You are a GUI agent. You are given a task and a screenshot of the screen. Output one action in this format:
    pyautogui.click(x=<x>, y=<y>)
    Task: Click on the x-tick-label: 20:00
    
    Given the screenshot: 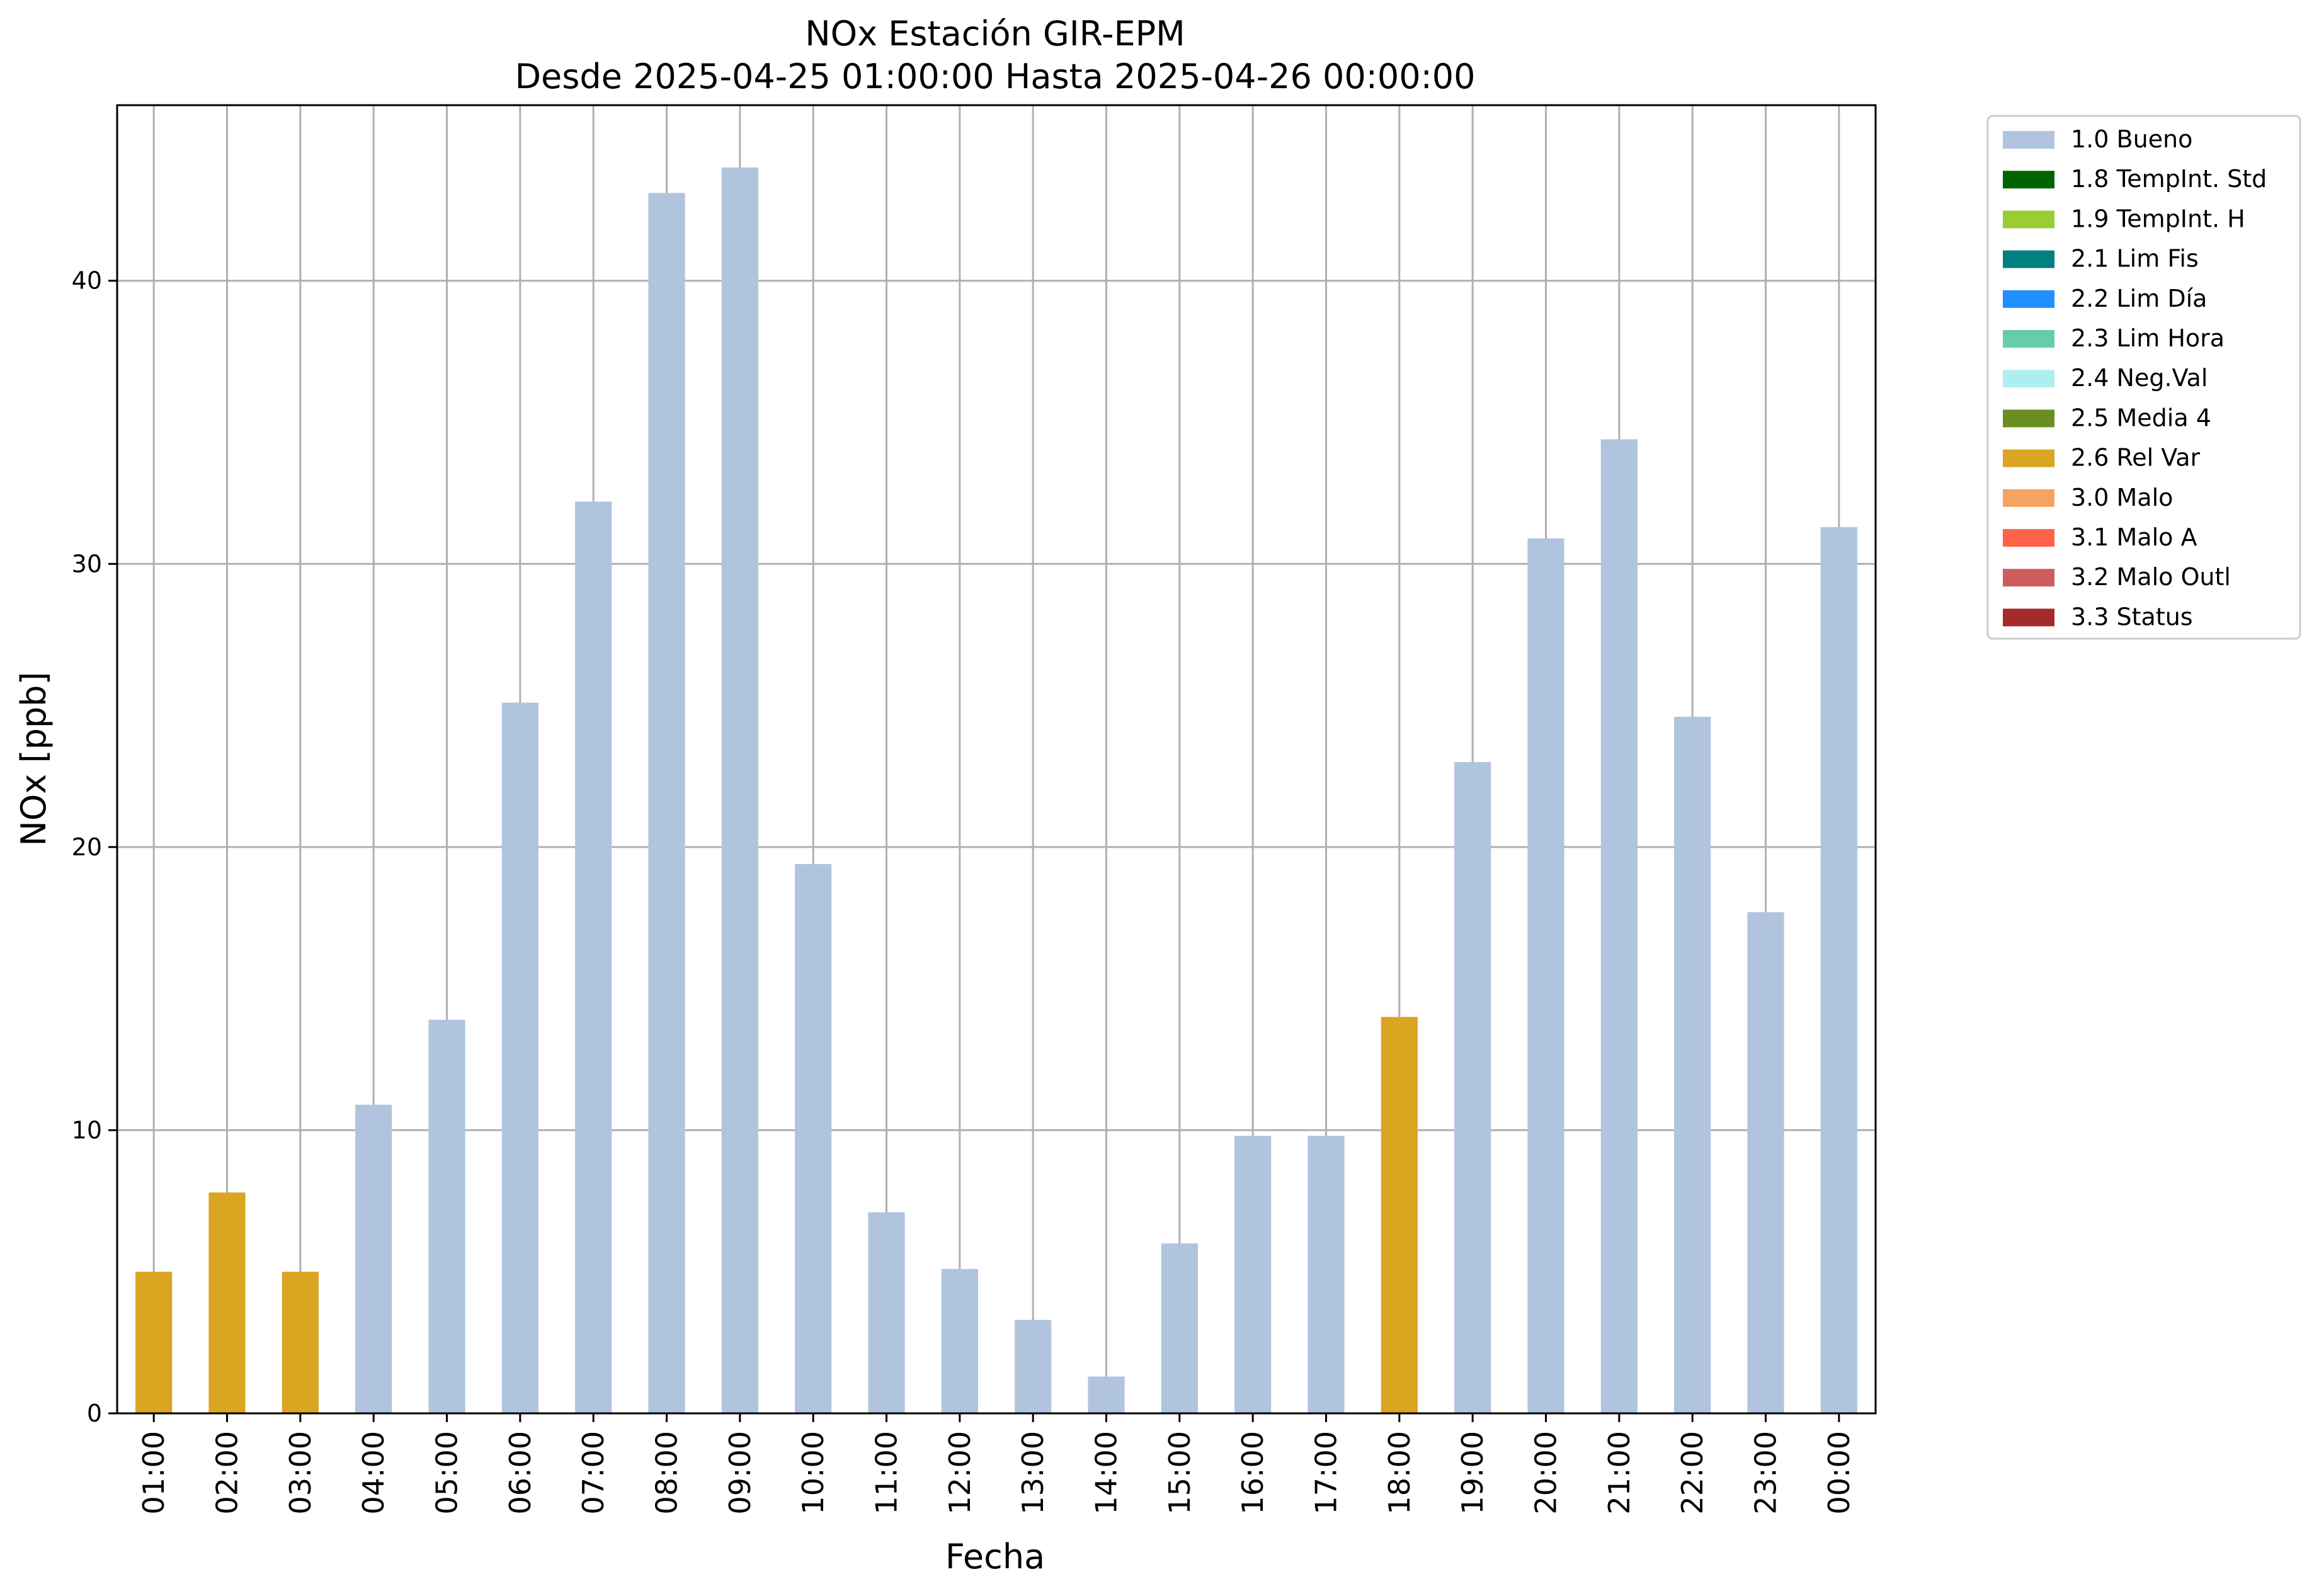 What is the action you would take?
    pyautogui.click(x=1546, y=1473)
    